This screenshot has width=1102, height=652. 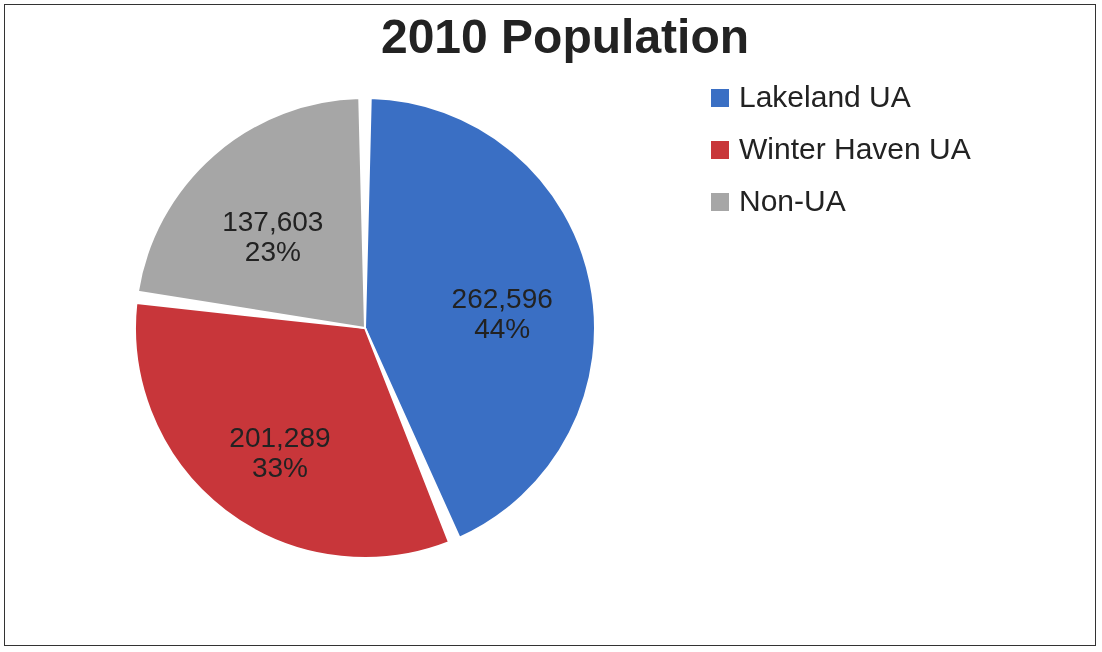 What do you see at coordinates (825, 96) in the screenshot?
I see `legend-label: Lakeland UA` at bounding box center [825, 96].